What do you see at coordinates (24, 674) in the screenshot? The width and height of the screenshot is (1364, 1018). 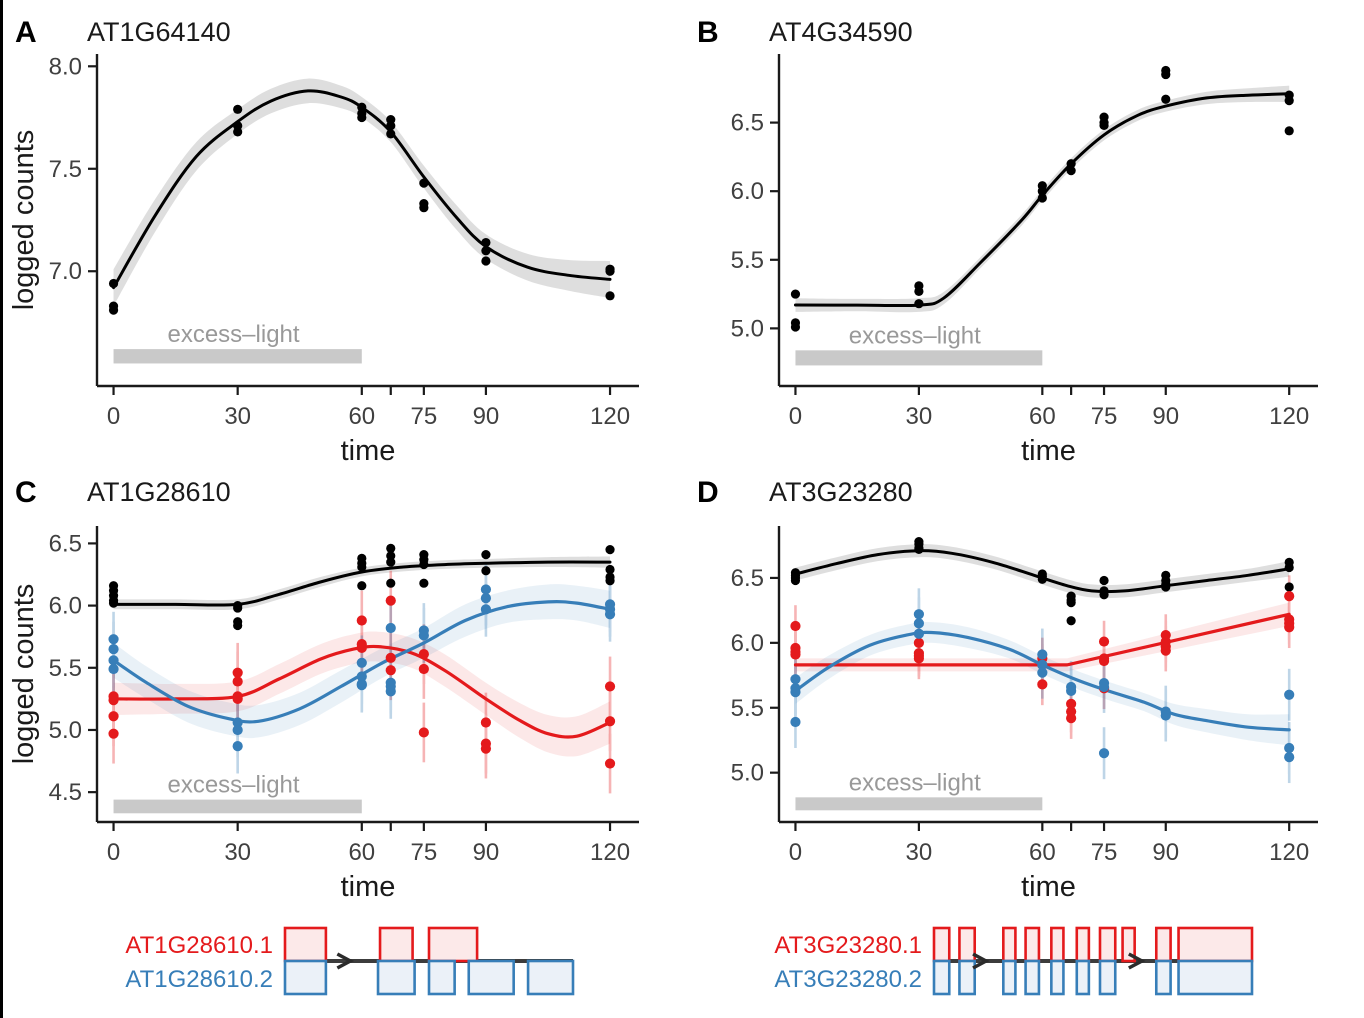 I see `y-axis-title: logged counts` at bounding box center [24, 674].